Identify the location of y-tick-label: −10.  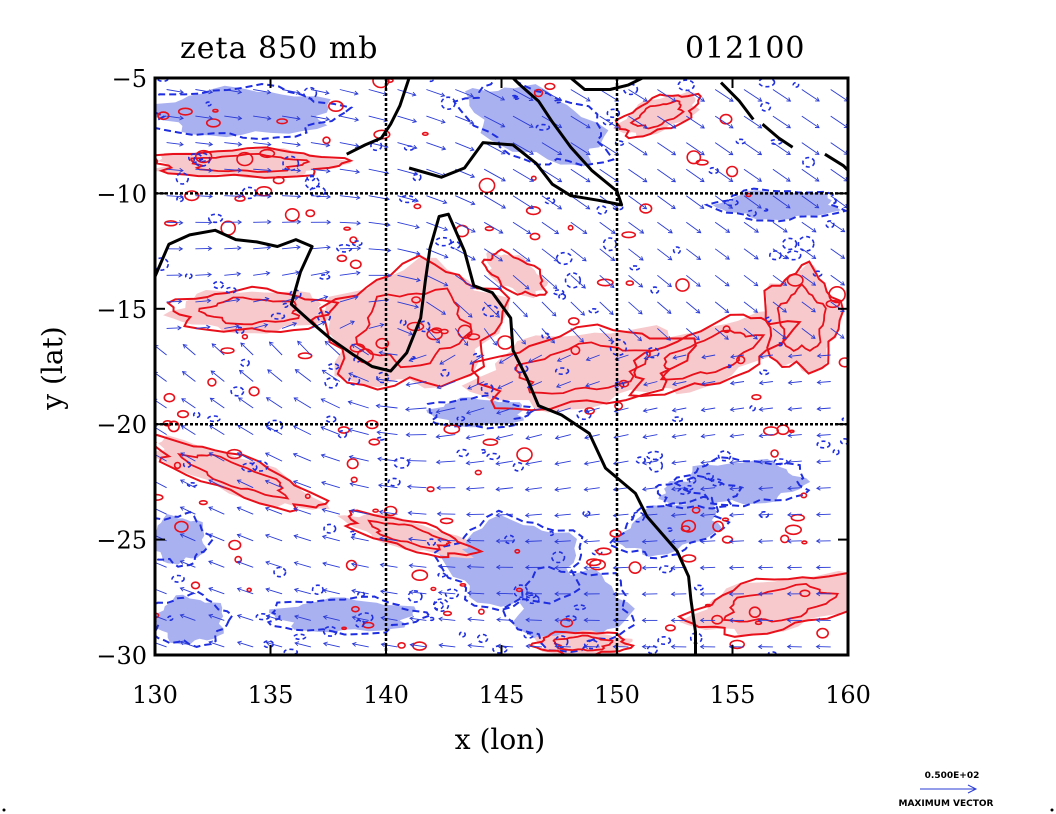
(121, 194).